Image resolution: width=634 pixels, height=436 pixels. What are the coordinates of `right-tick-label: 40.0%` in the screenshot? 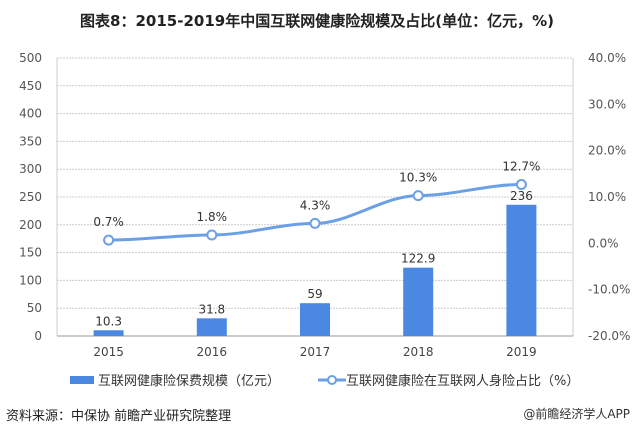 It's located at (607, 58).